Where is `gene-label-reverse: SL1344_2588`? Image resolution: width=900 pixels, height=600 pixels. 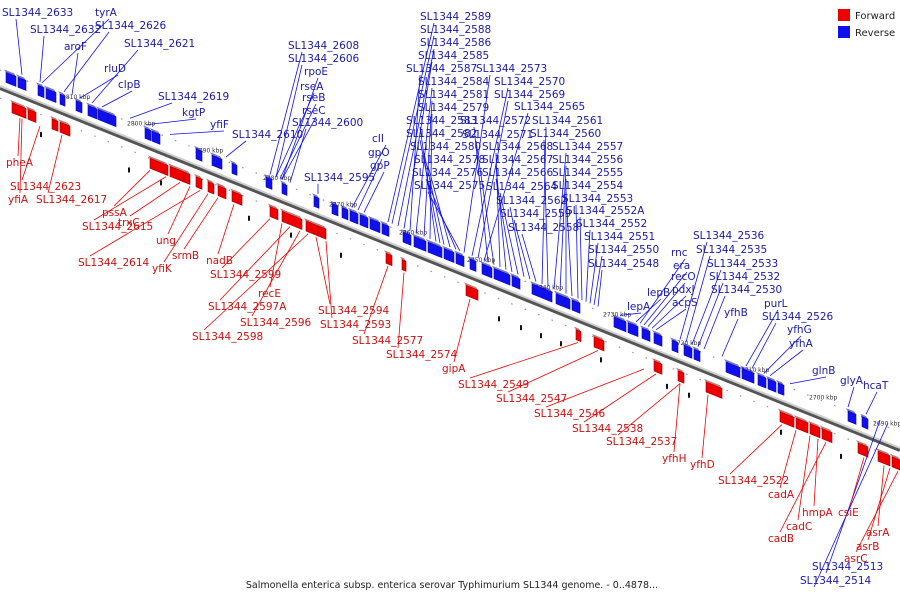 gene-label-reverse: SL1344_2588 is located at coordinates (455, 30).